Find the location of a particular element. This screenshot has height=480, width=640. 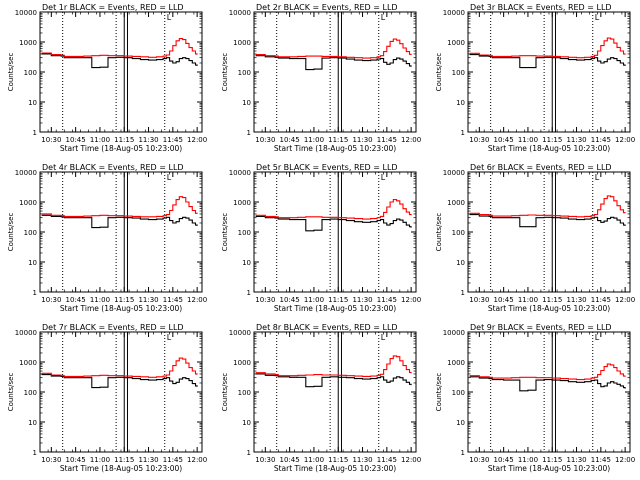

y-tick-label: 10000 is located at coordinates (26, 13).